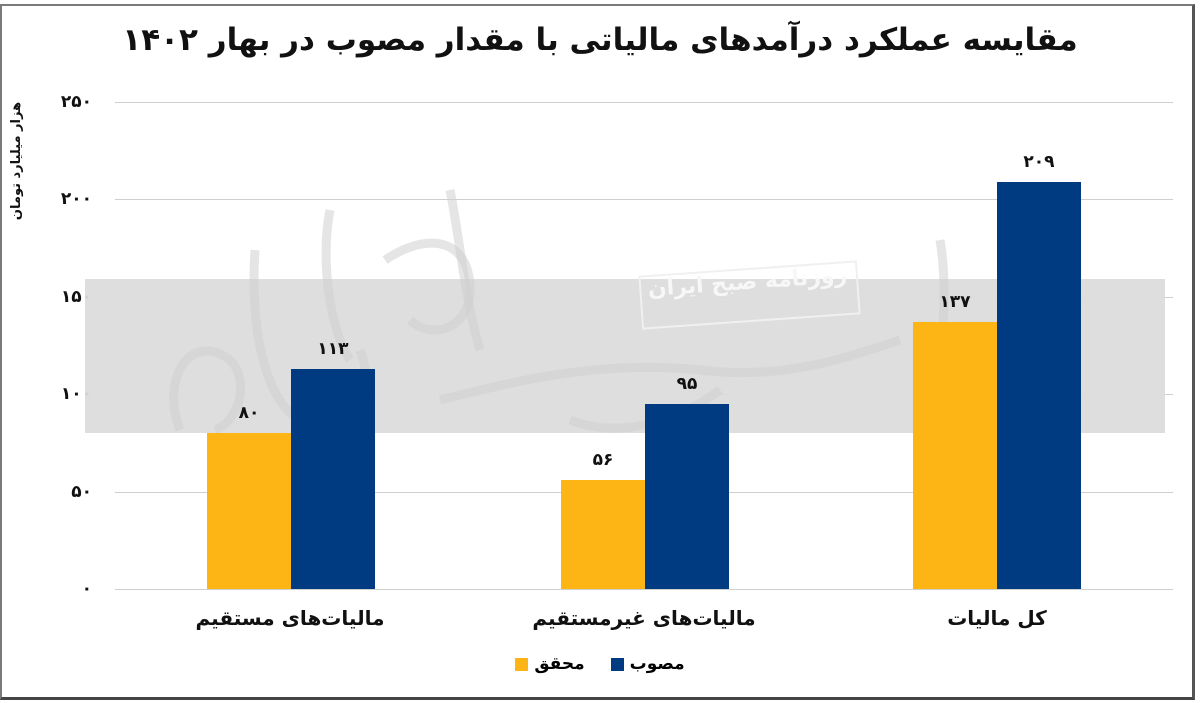 The image size is (1200, 703). I want to click on y-tick-label: ۱۰۰, so click(76, 394).